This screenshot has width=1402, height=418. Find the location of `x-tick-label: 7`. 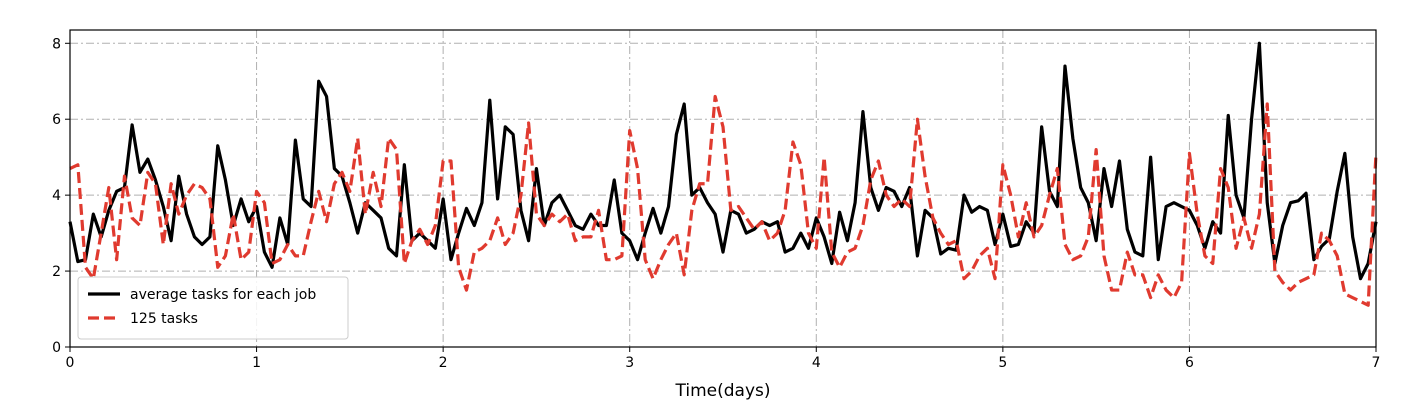

x-tick-label: 7 is located at coordinates (1376, 363).